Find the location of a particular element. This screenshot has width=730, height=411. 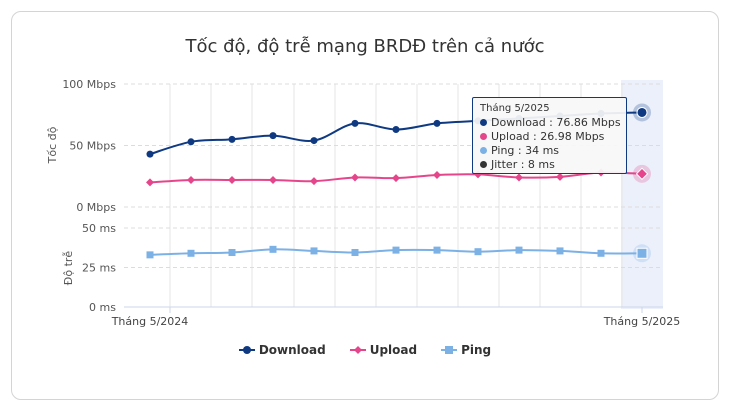

legend-item-upload: Upload is located at coordinates (383, 350).